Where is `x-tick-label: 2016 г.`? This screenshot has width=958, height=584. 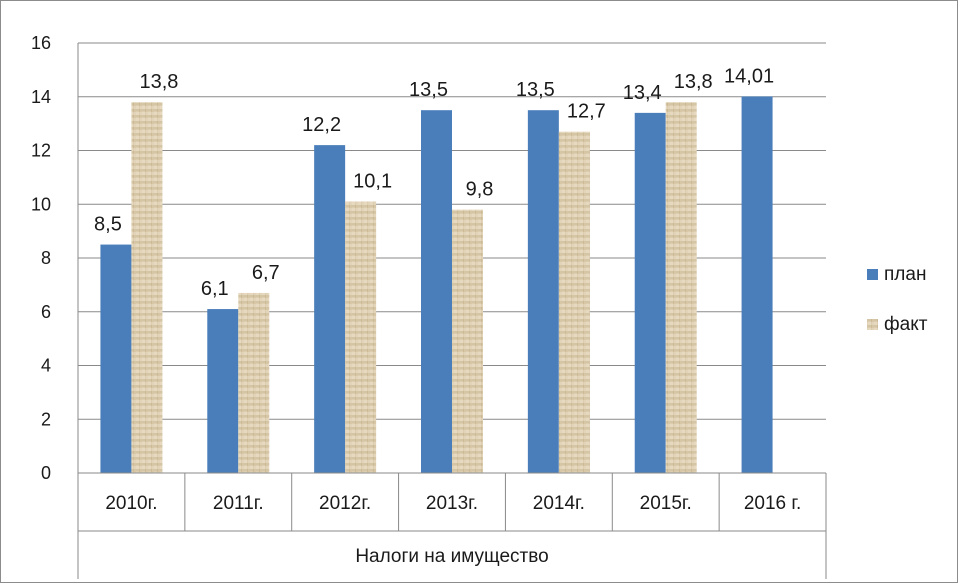 x-tick-label: 2016 г. is located at coordinates (772, 503).